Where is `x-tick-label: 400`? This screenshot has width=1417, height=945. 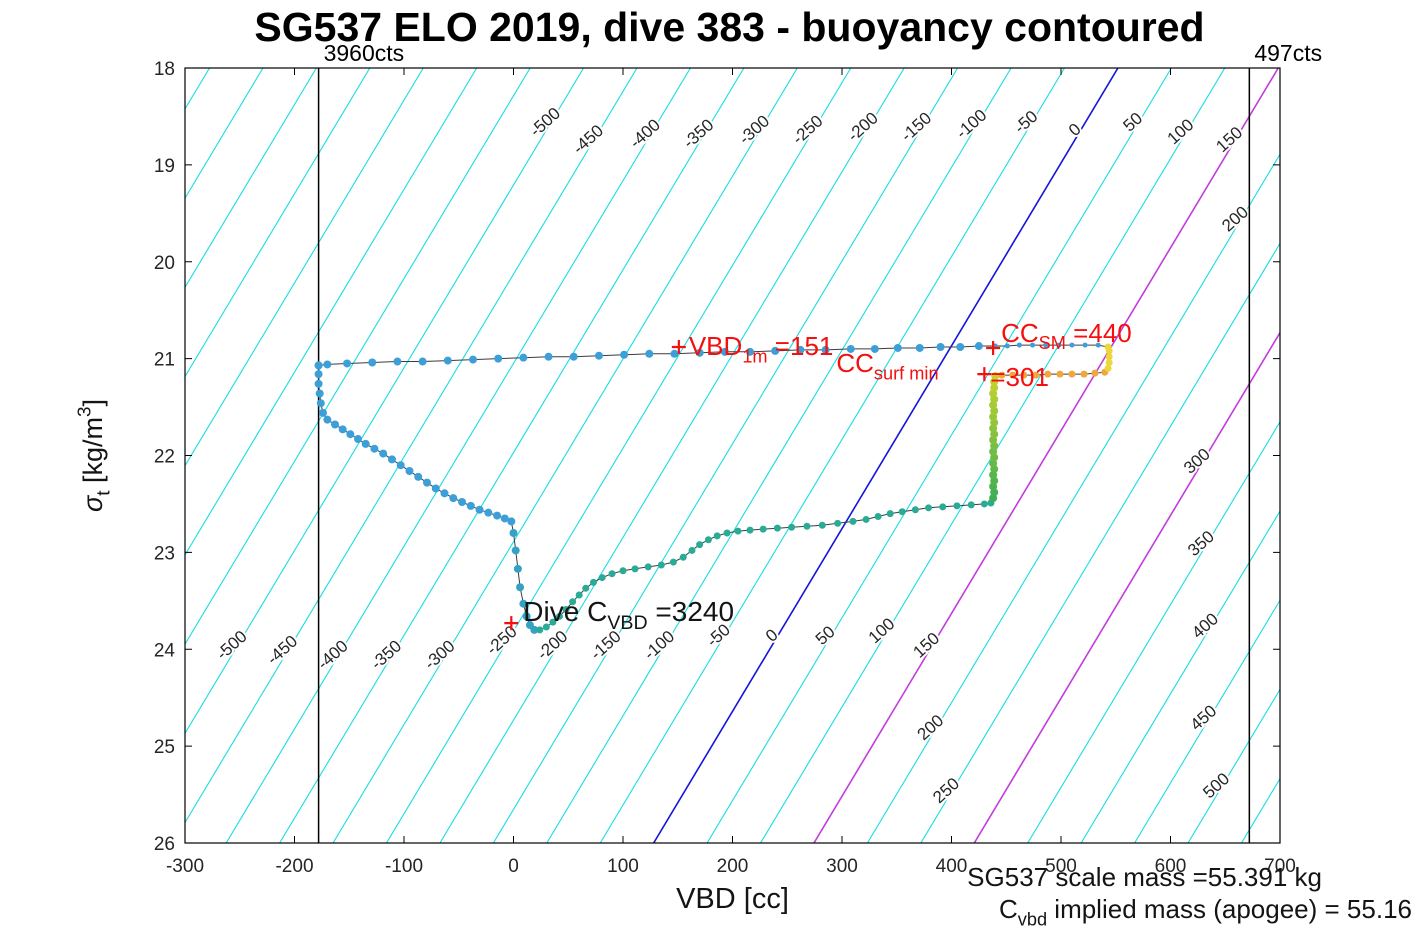 x-tick-label: 400 is located at coordinates (952, 866).